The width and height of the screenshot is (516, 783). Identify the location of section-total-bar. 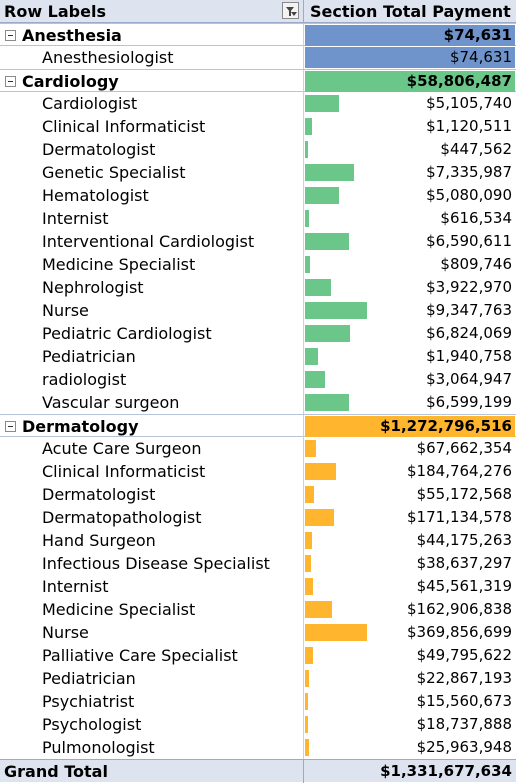
(410, 35).